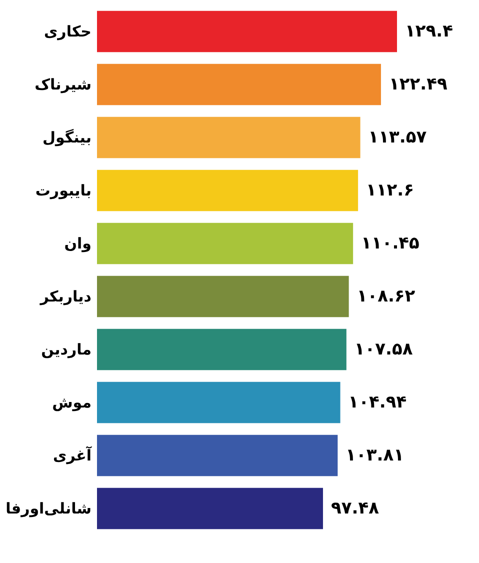 This screenshot has width=479, height=563. Describe the element at coordinates (78, 243) in the screenshot. I see `y-tick-label: وان` at that location.